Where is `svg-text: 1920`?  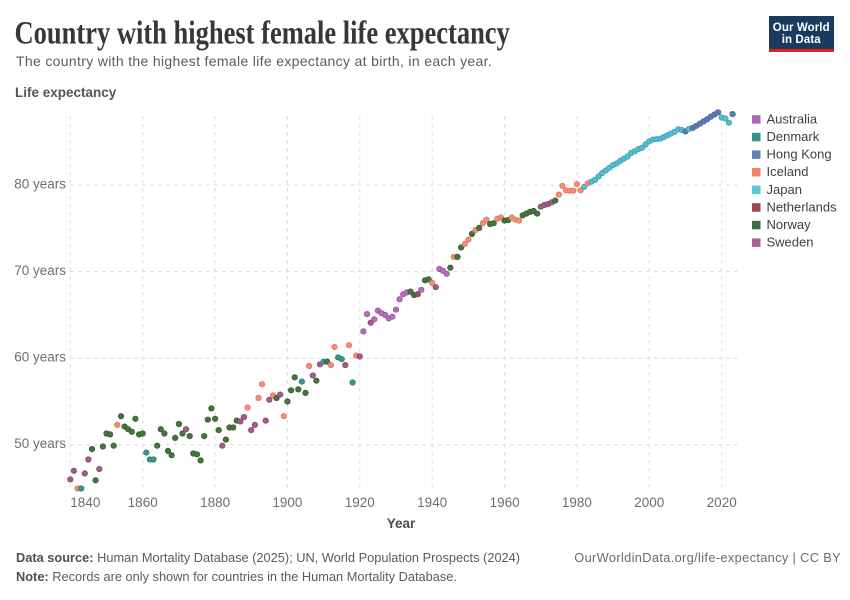
svg-text: 1920 is located at coordinates (360, 502).